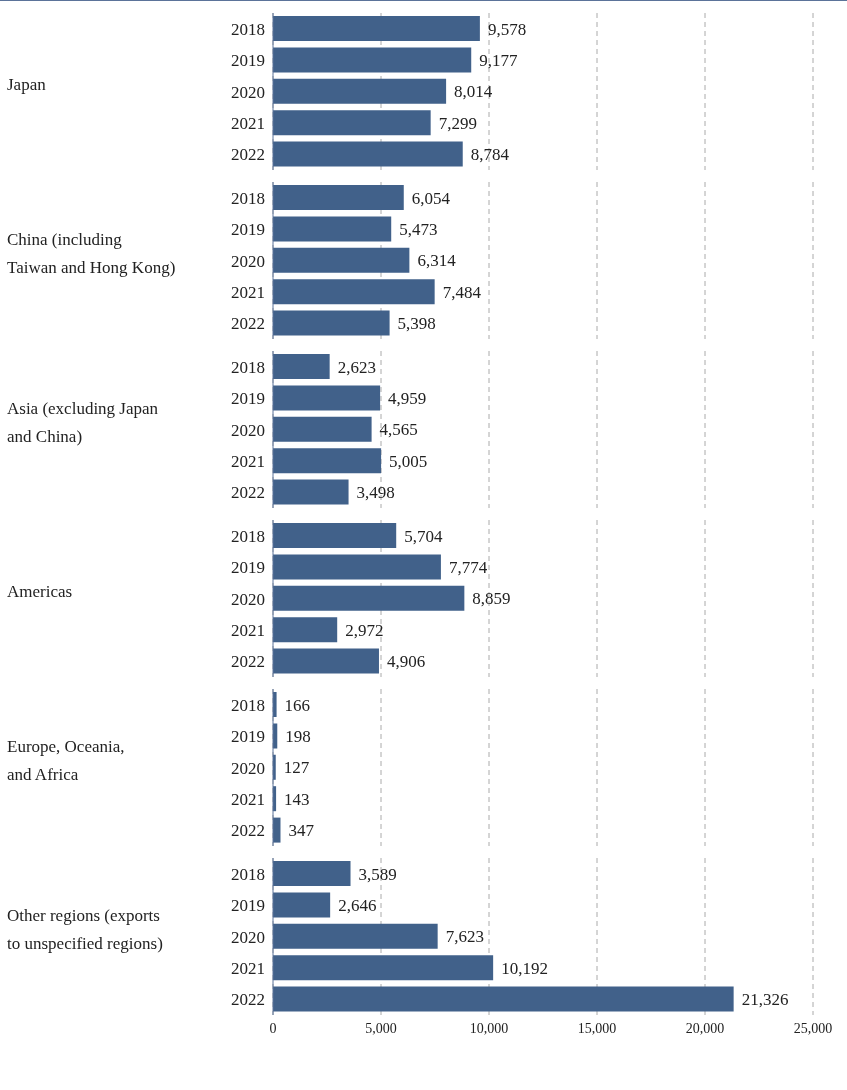  I want to click on x-tick-label: 25,000, so click(813, 1028).